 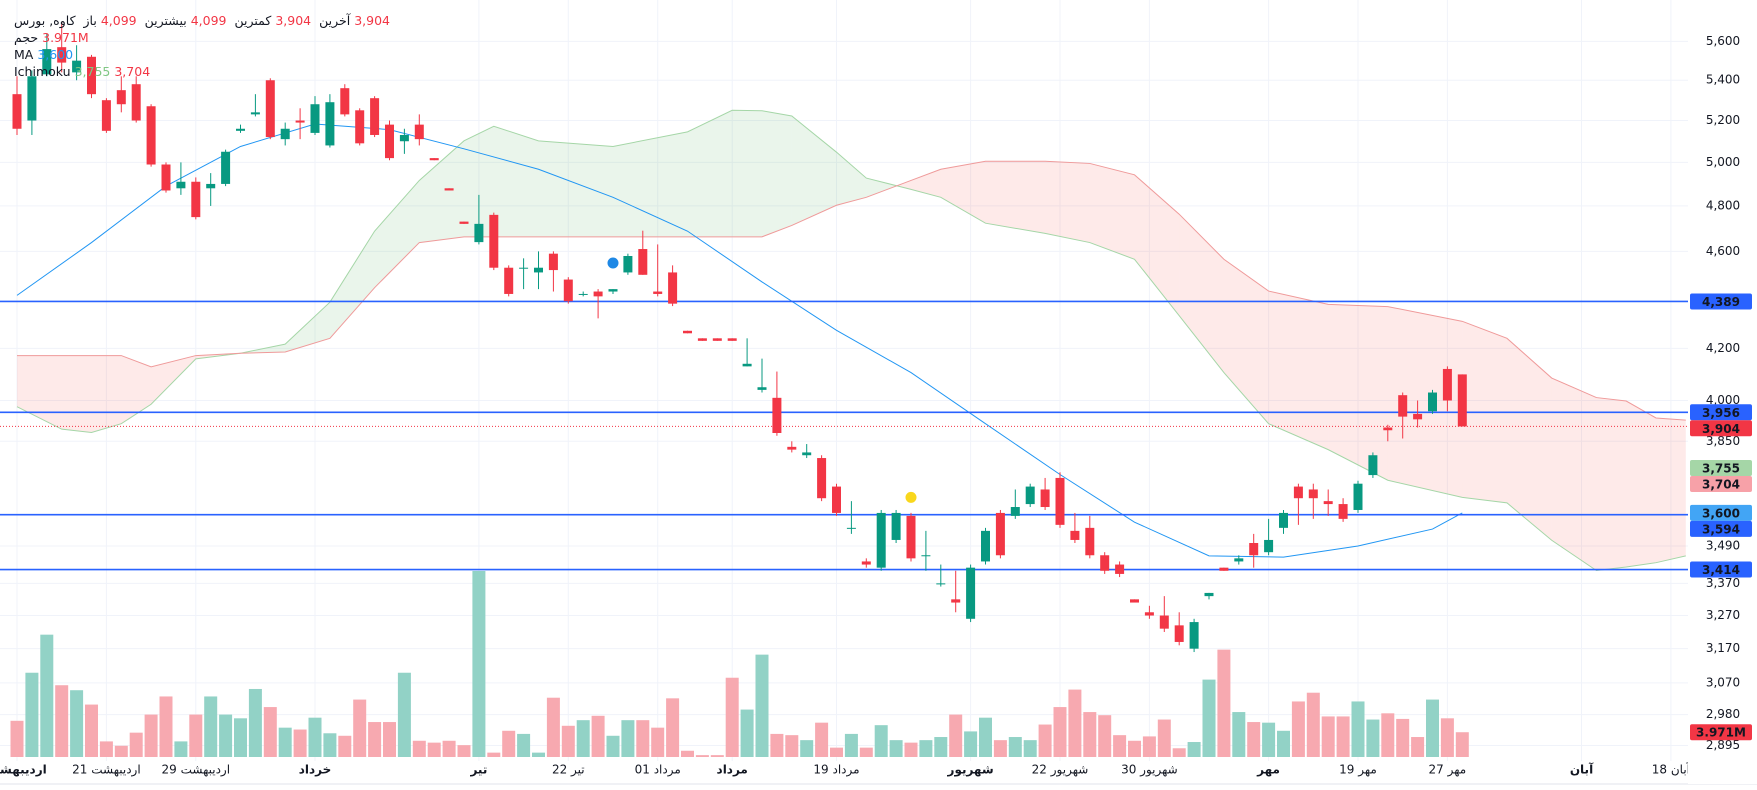 What do you see at coordinates (478, 770) in the screenshot?
I see `x-tick-label: تیر` at bounding box center [478, 770].